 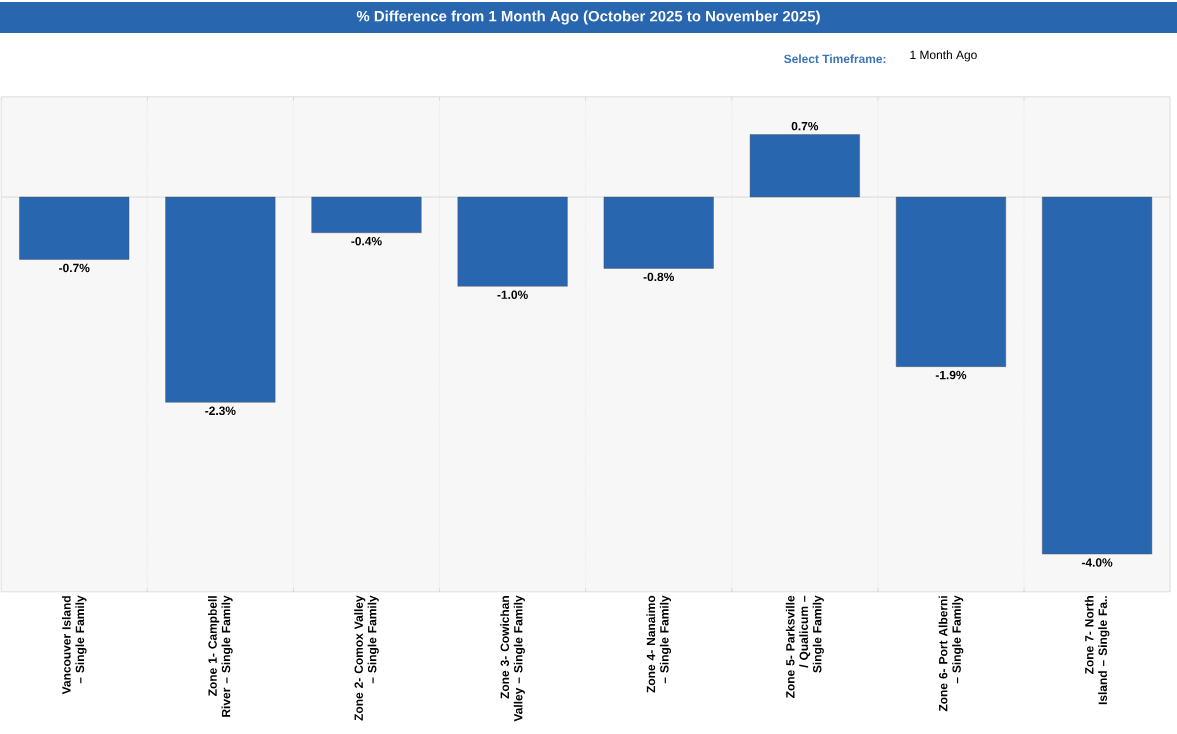 What do you see at coordinates (1097, 650) in the screenshot?
I see `x-tick-label: Zone 7- North Island – Single Fa..` at bounding box center [1097, 650].